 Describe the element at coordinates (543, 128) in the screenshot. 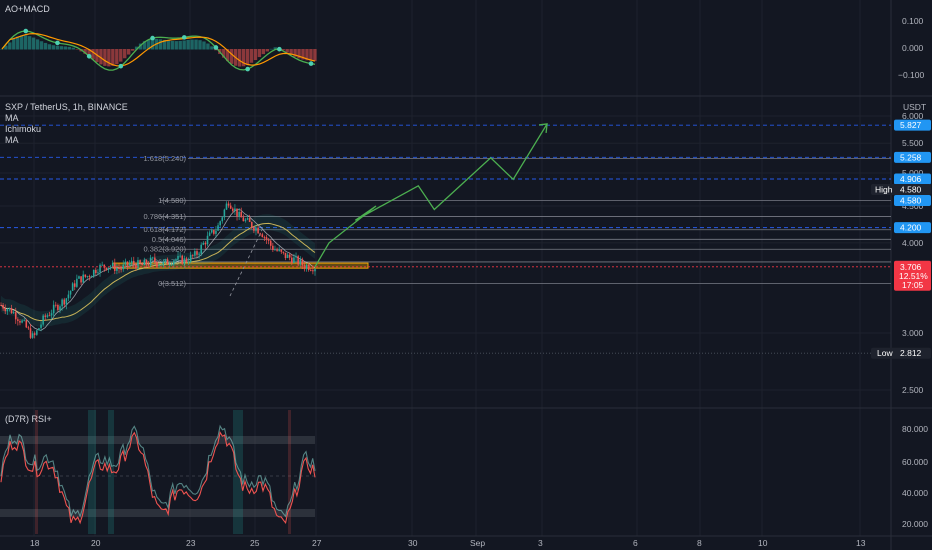

I see `projection-arrow-head` at that location.